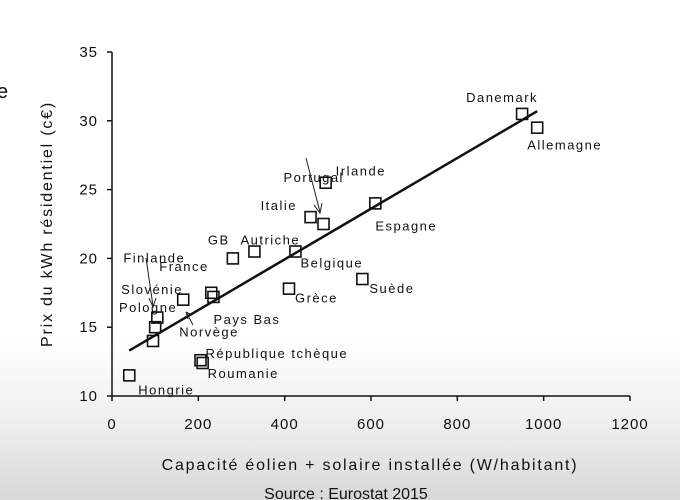 The width and height of the screenshot is (680, 500). What do you see at coordinates (371, 424) in the screenshot?
I see `x-tick-label: 600` at bounding box center [371, 424].